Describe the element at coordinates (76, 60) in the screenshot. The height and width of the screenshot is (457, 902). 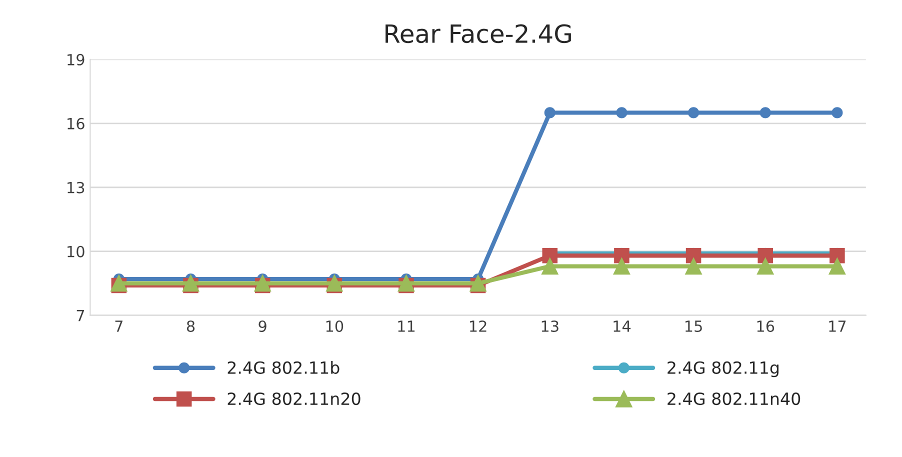
I see `y-tick-label: 19` at that location.